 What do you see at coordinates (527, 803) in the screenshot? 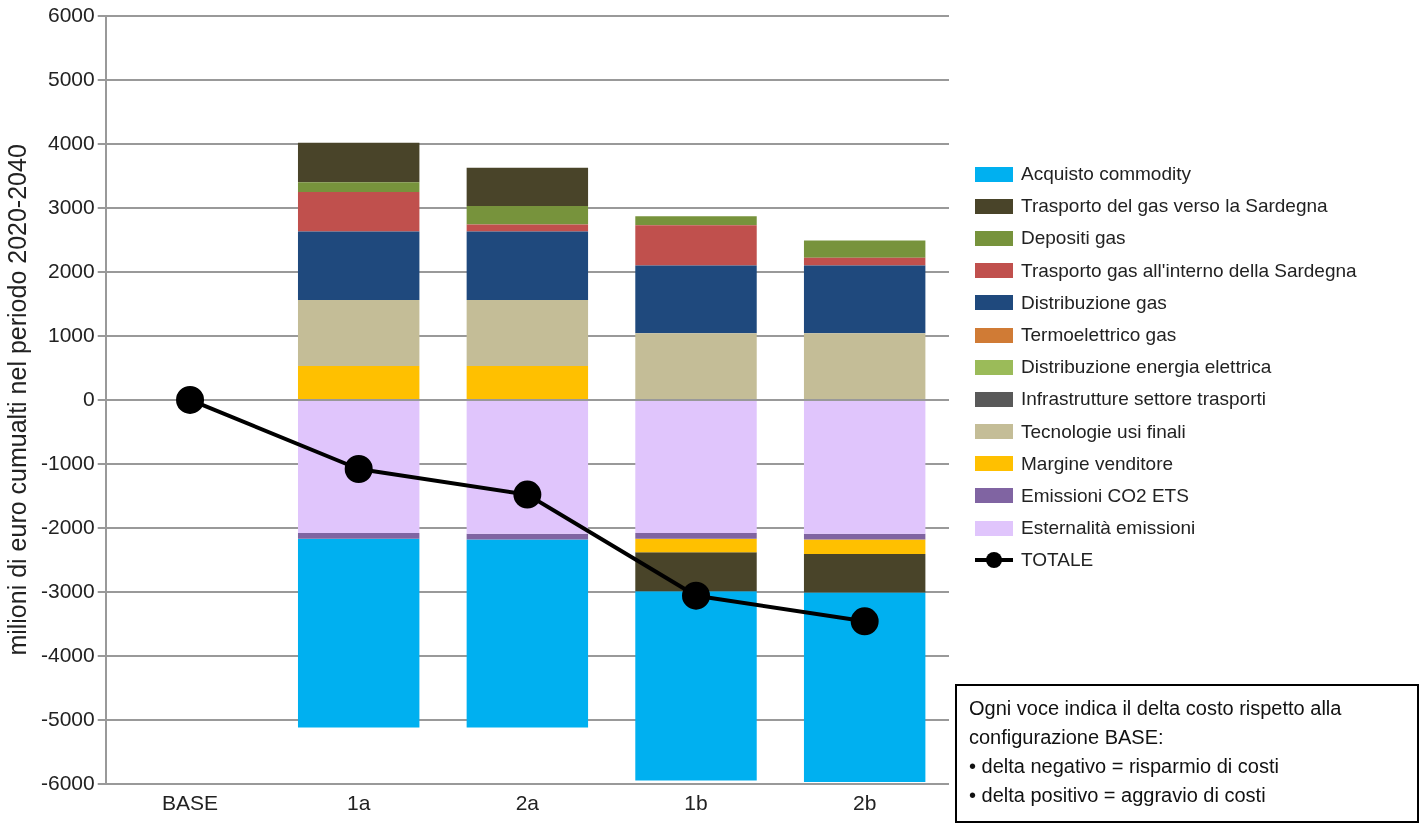
I see `x-tick-label: 2a` at bounding box center [527, 803].